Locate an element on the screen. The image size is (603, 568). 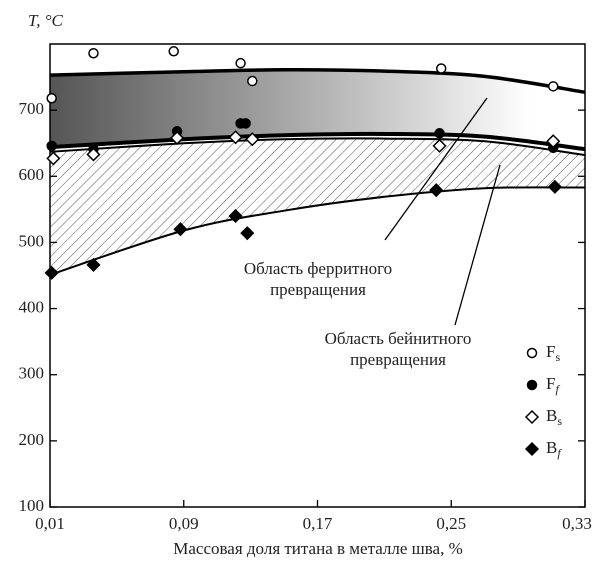
x-tick-label: 0,25 is located at coordinates (451, 523).